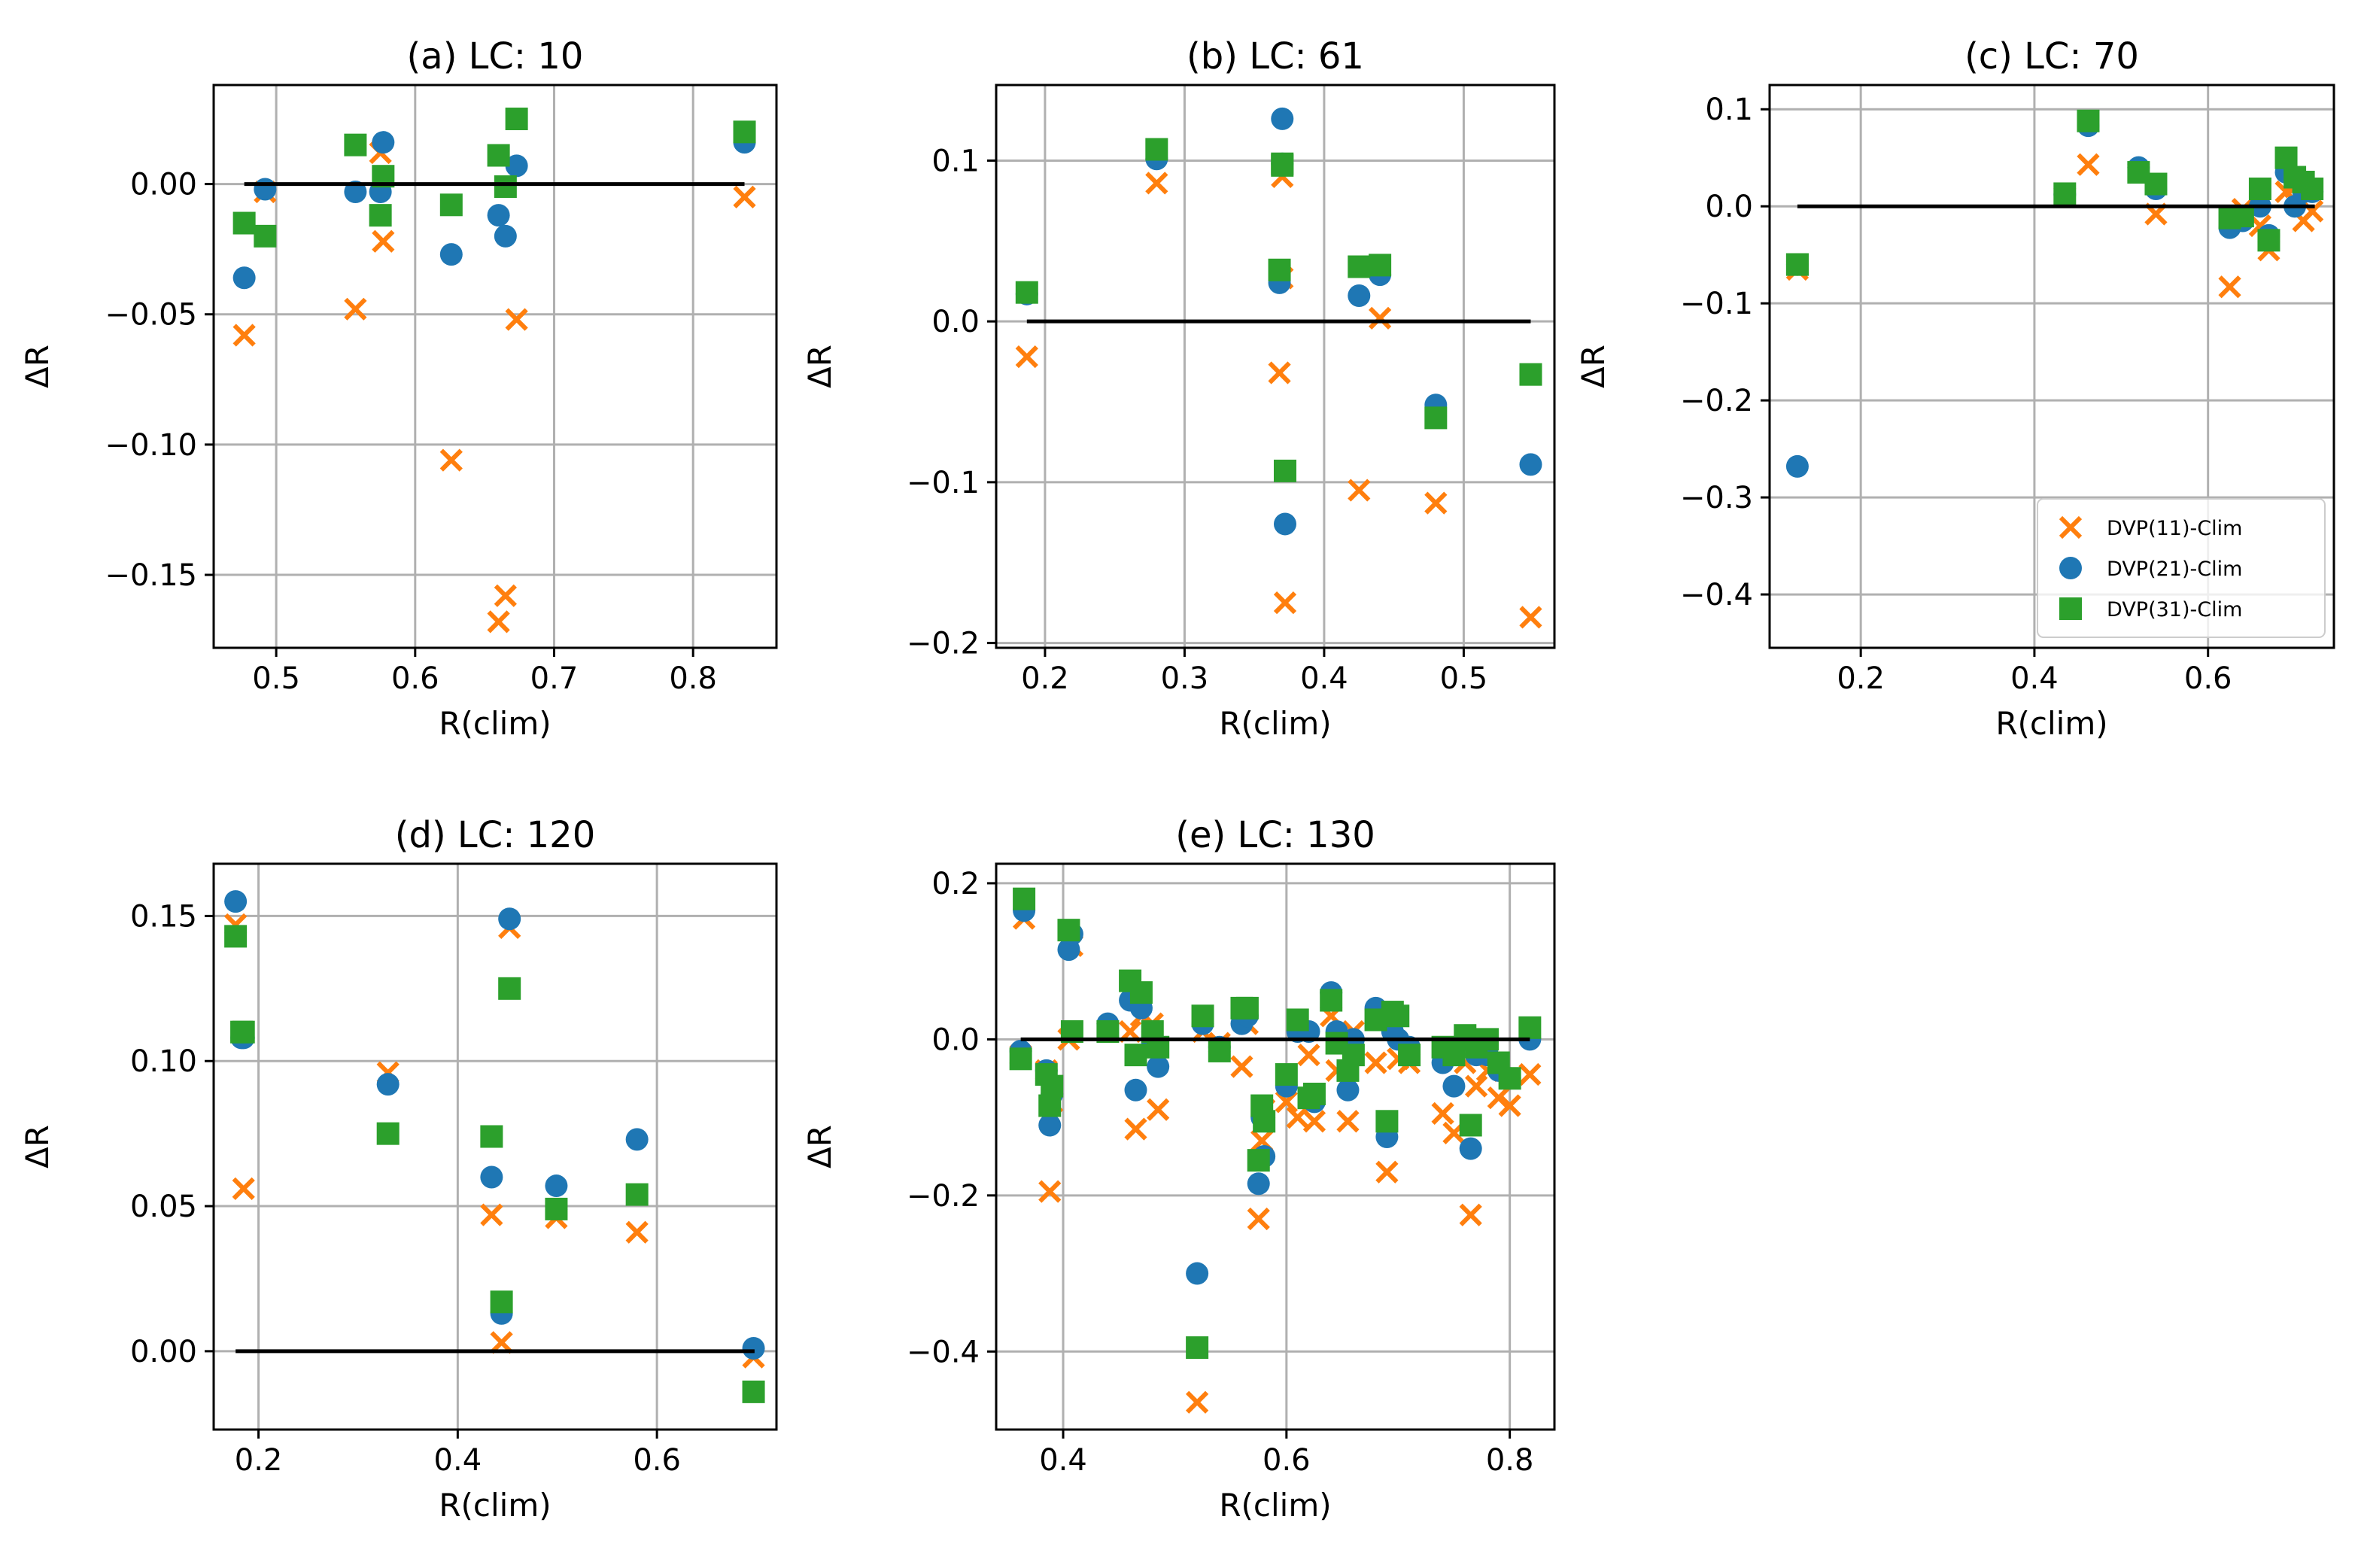  I want to click on legend-marker-square, so click(2070, 608).